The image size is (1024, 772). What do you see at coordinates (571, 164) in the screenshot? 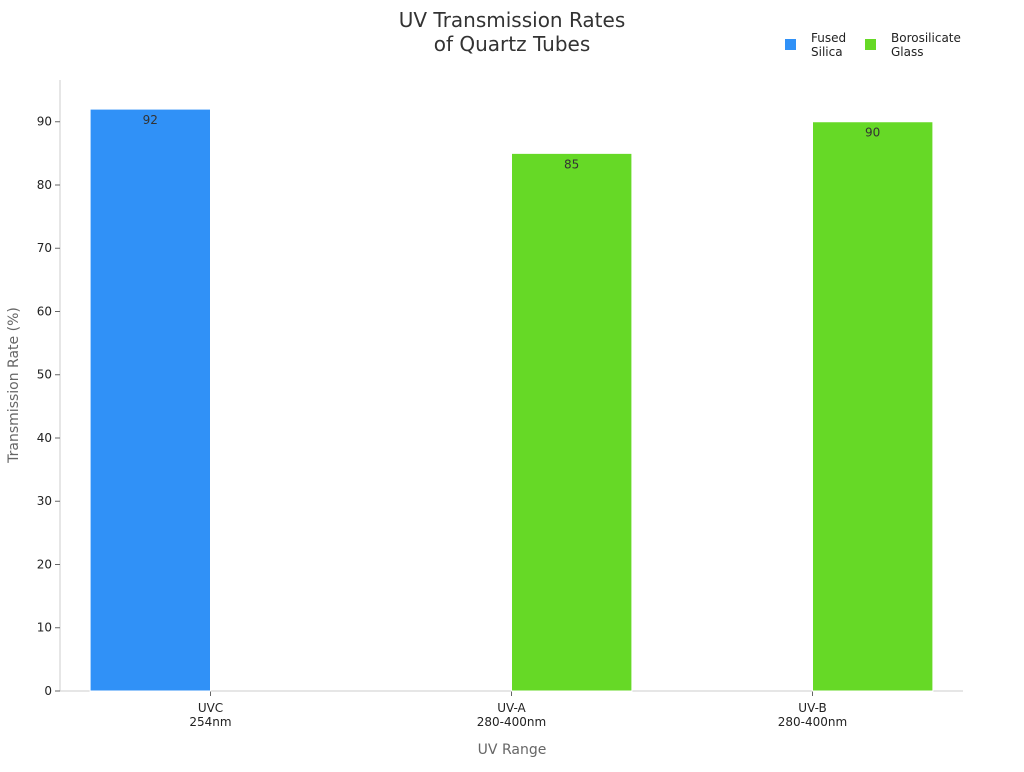
I see `data-label: 85` at bounding box center [571, 164].